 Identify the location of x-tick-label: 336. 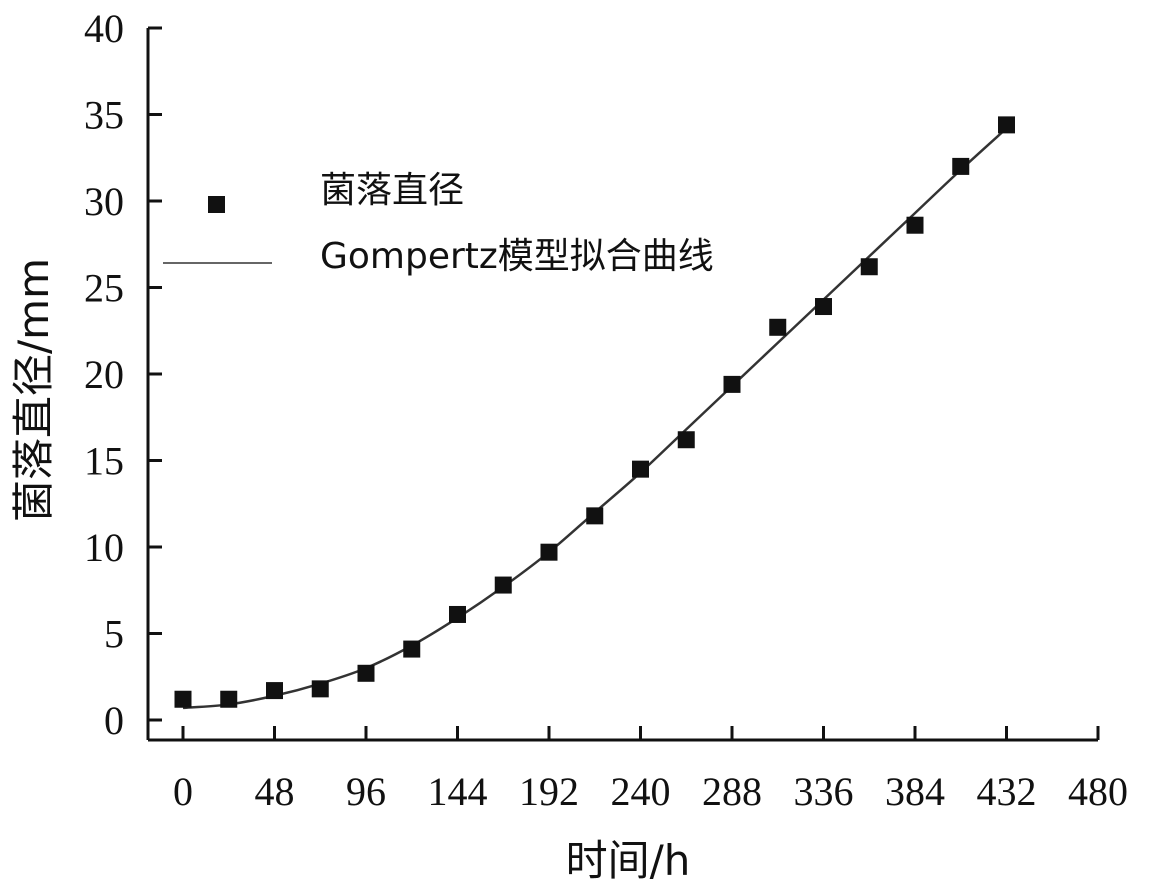
(824, 791).